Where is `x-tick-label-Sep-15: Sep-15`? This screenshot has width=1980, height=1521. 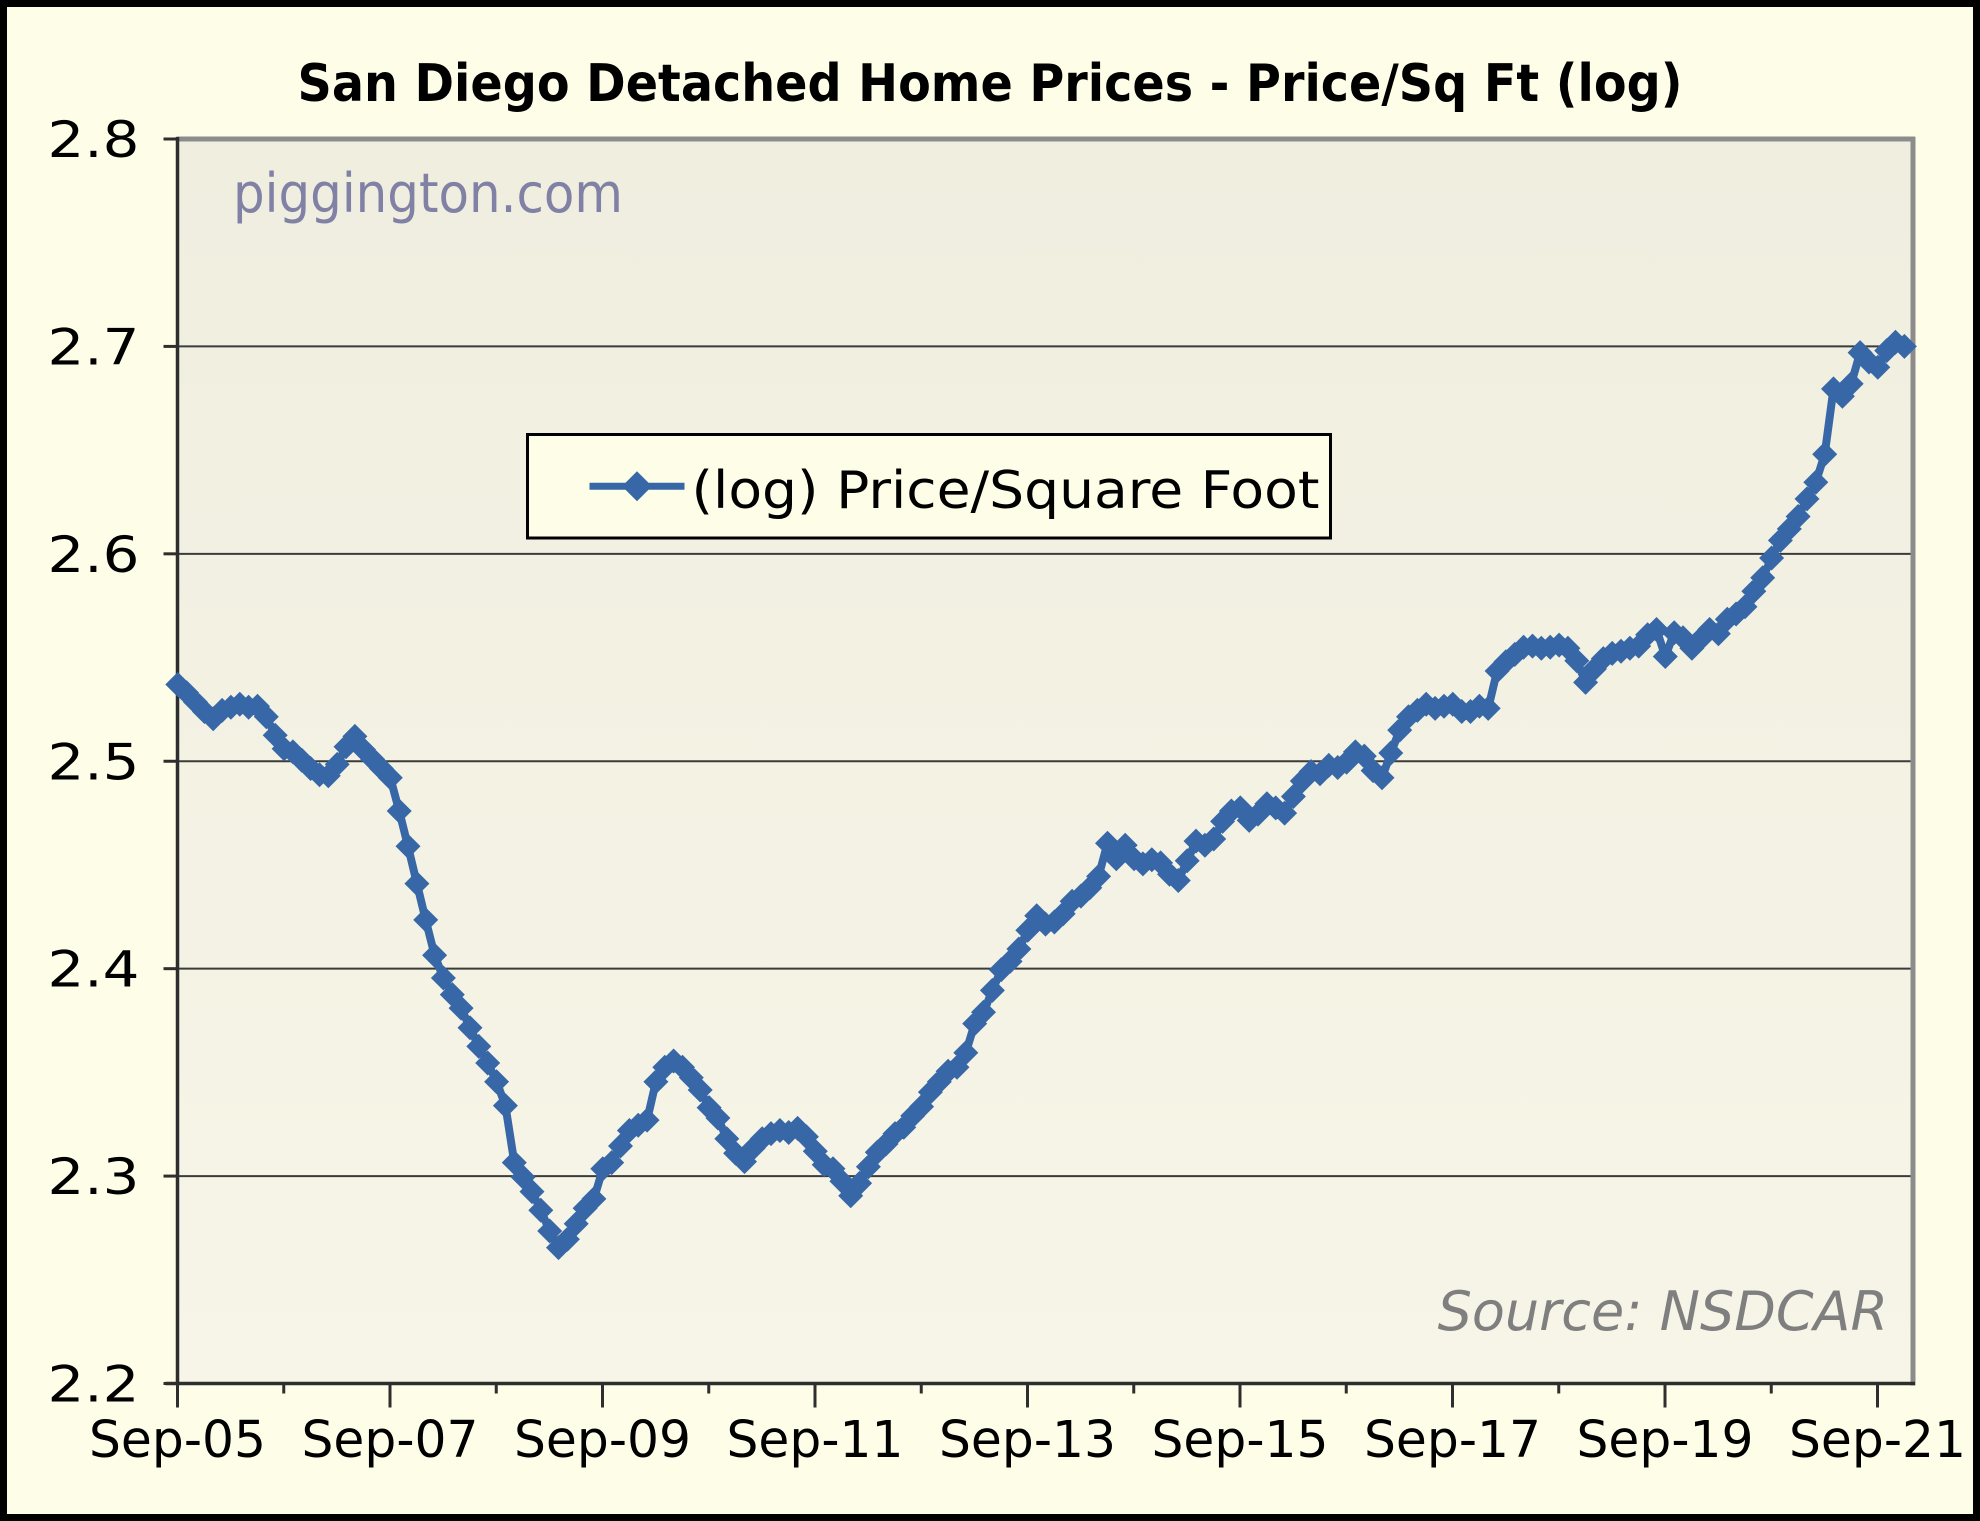
x-tick-label-Sep-15: Sep-15 is located at coordinates (1240, 1440).